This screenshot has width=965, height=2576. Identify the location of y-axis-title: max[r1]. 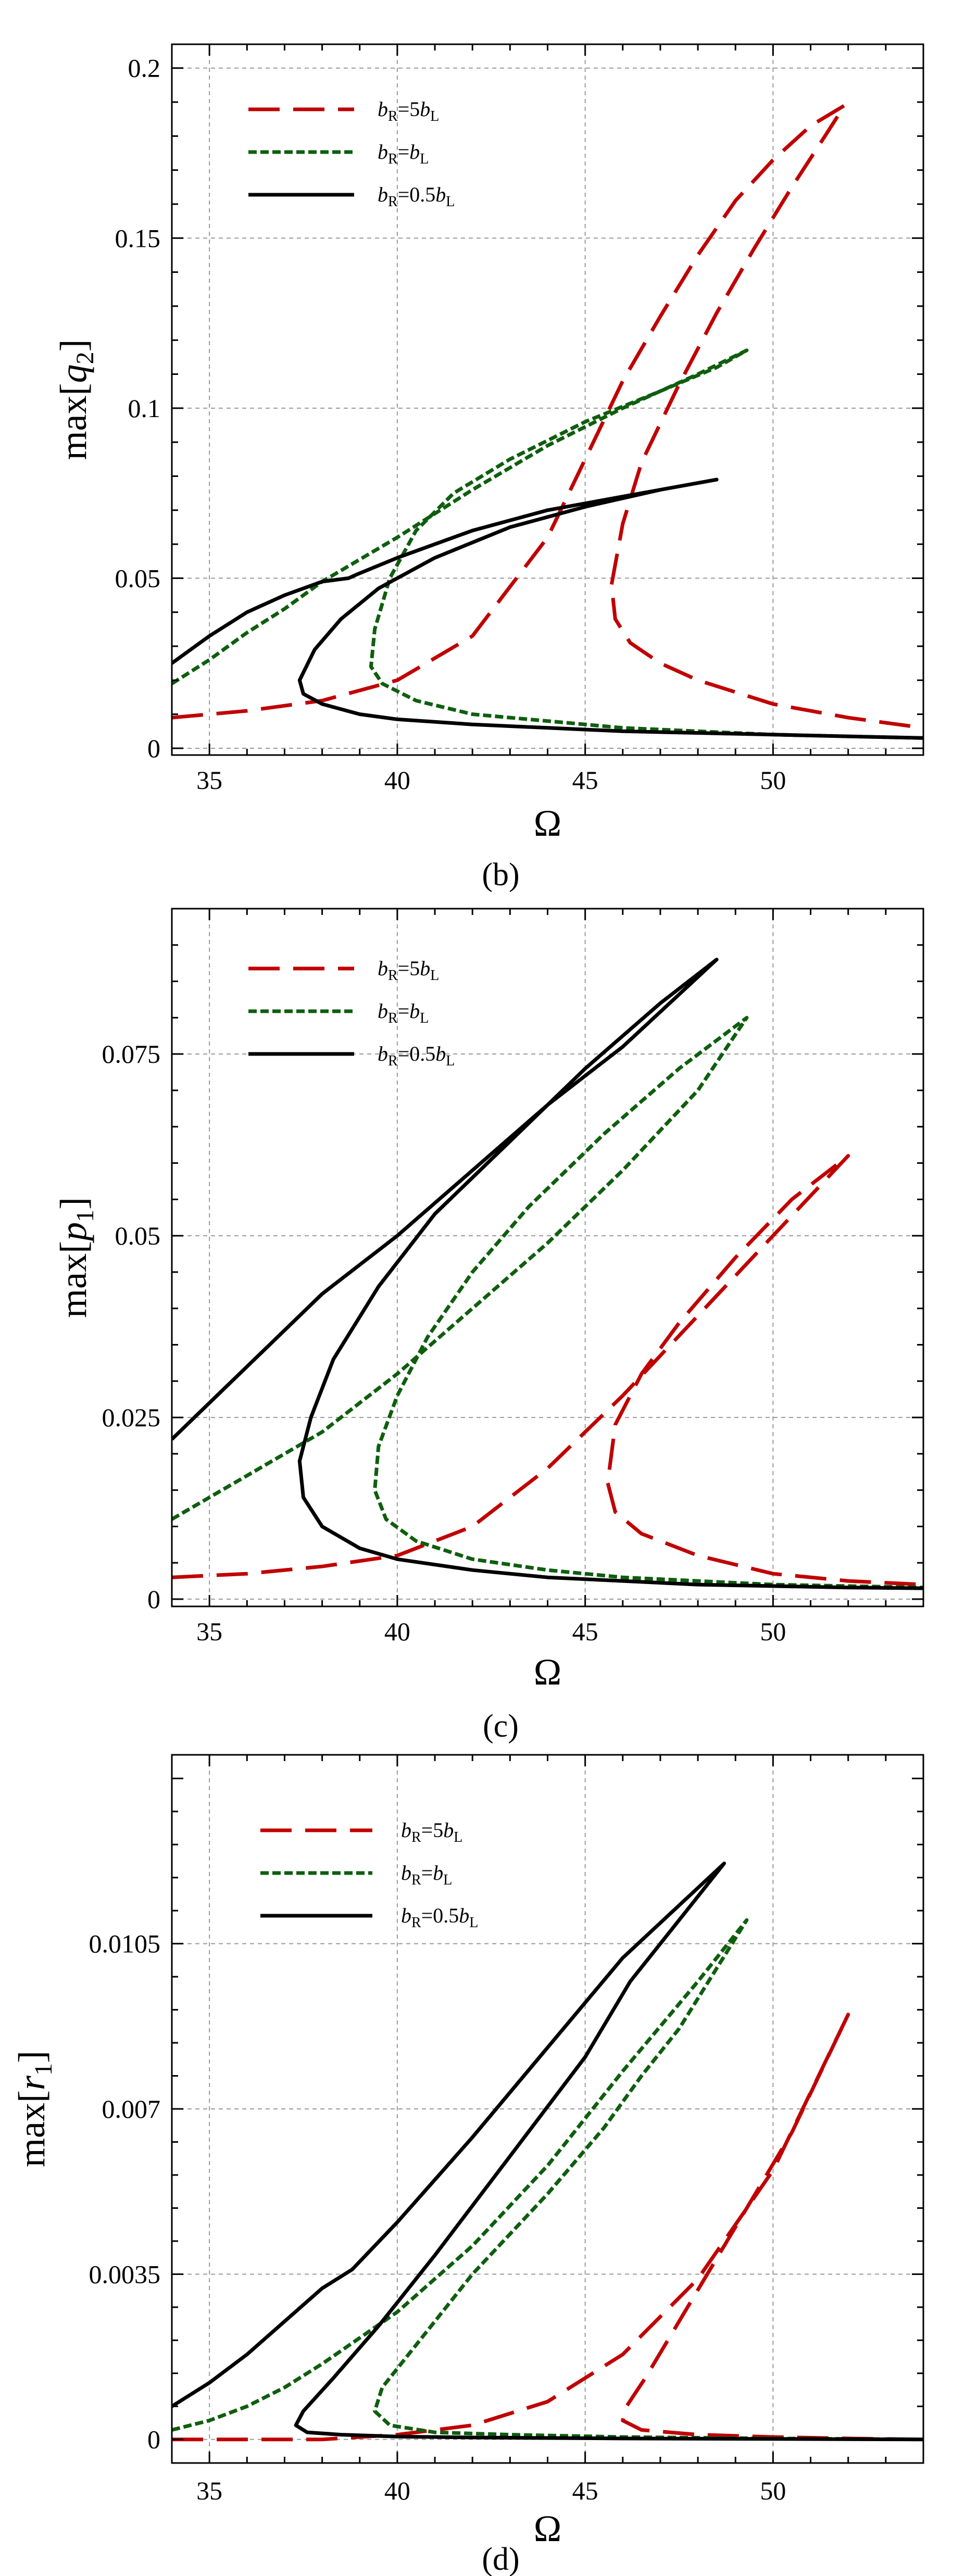
(34, 2109).